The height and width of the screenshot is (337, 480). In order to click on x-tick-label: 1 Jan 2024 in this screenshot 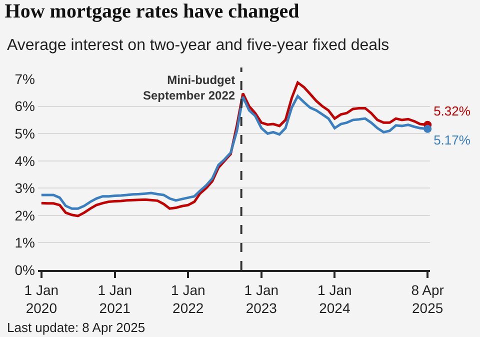, I will do `click(335, 299)`.